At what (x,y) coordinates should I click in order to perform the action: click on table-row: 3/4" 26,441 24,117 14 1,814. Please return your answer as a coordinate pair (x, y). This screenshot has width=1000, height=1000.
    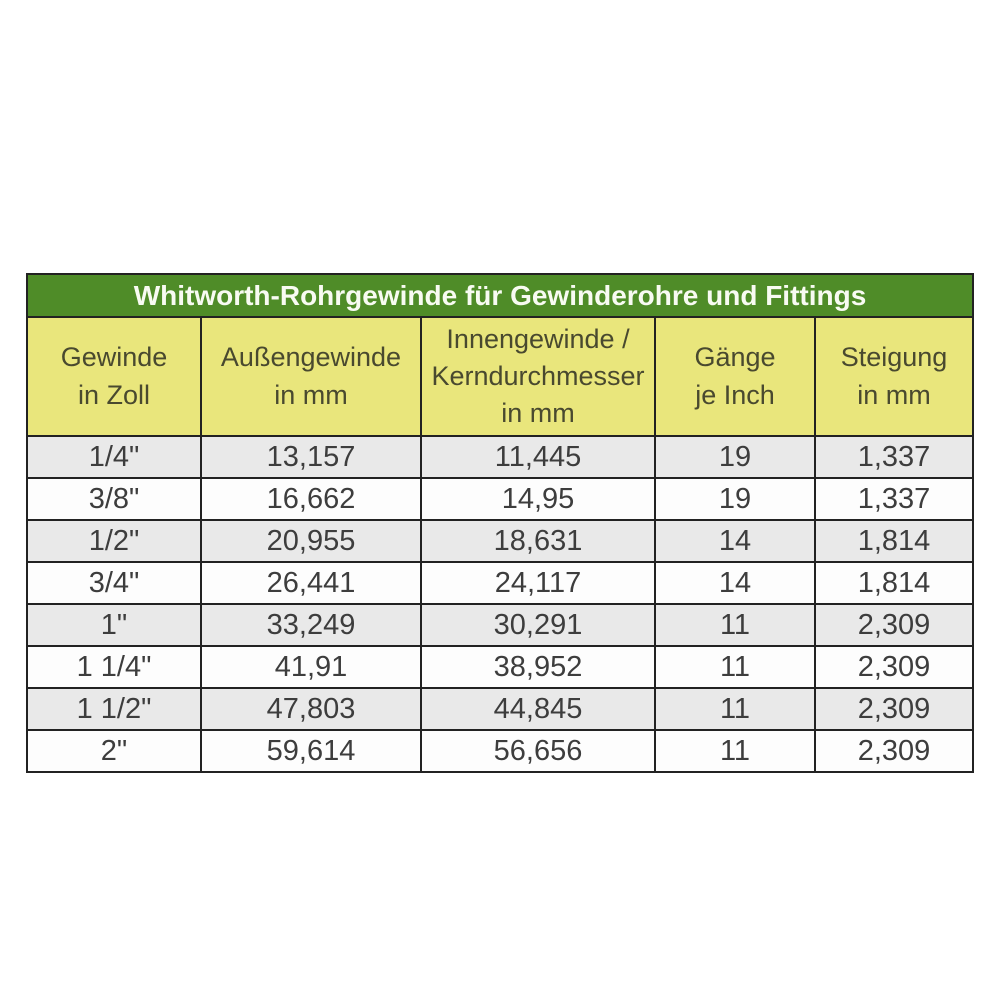
    Looking at the image, I should click on (500, 583).